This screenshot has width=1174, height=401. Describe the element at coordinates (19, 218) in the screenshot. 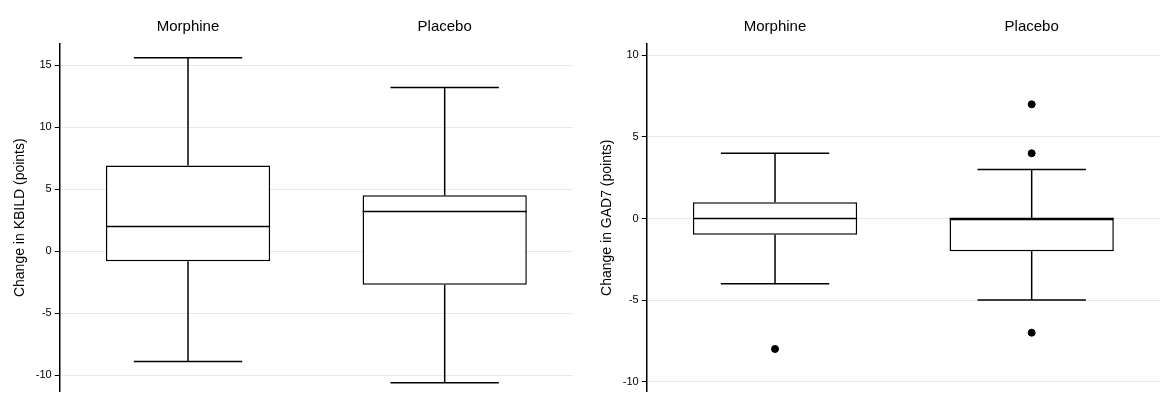

I see `y-axis-title: Change in KBILD (points)` at that location.